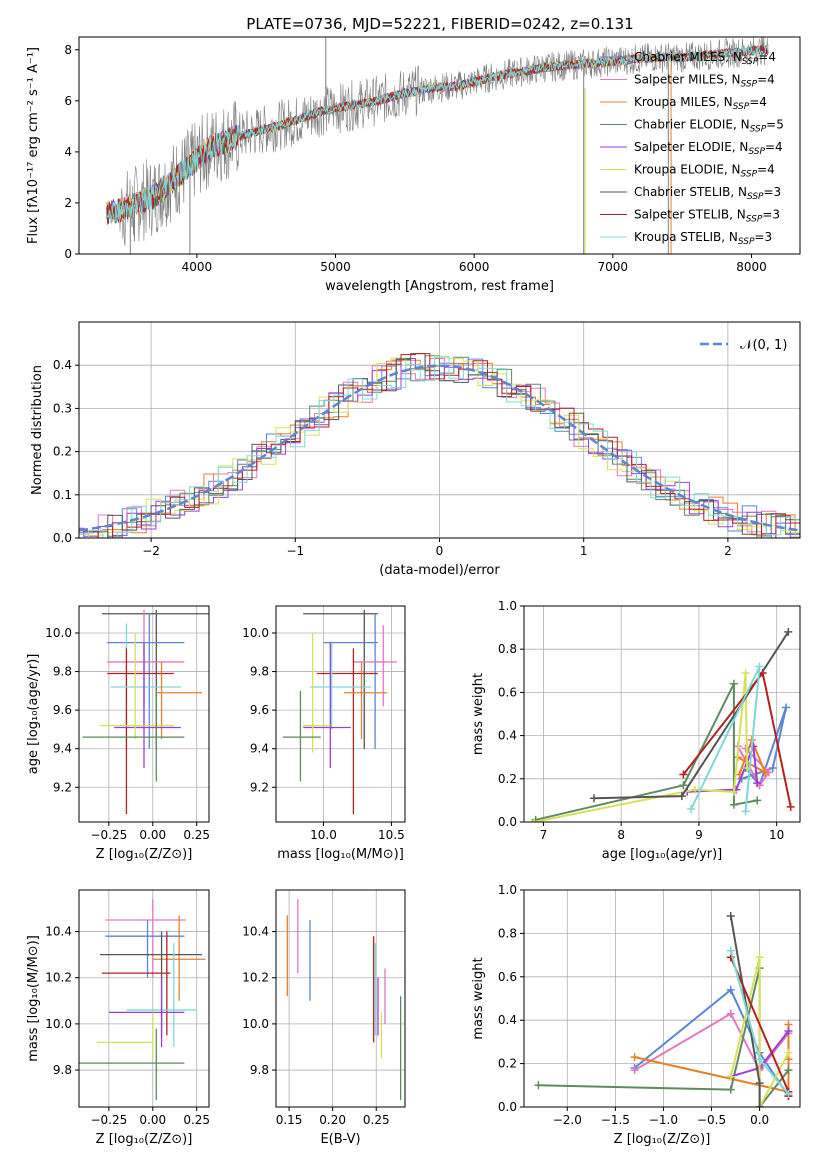 The image size is (819, 1170). I want to click on y-tick-label: 0.8, so click(507, 649).